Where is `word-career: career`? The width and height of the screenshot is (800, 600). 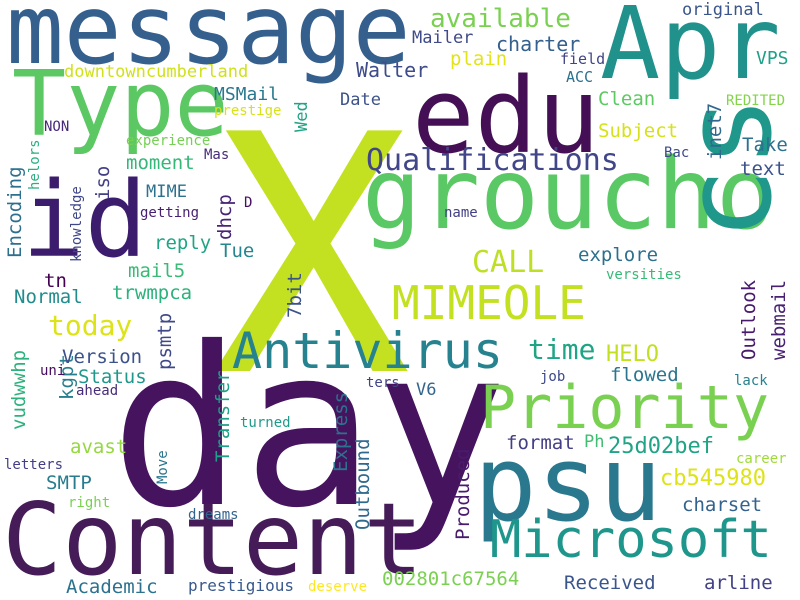 word-career: career is located at coordinates (761, 459).